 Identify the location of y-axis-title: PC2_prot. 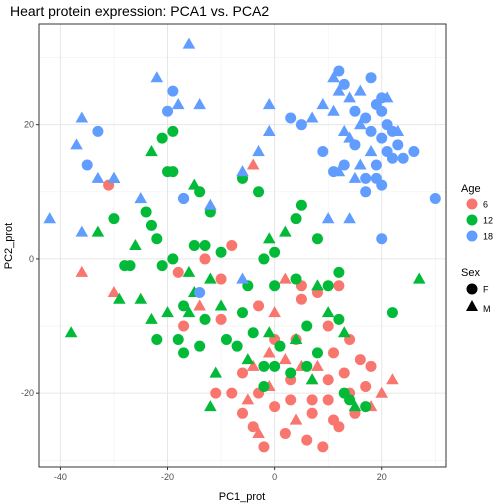
(9, 246).